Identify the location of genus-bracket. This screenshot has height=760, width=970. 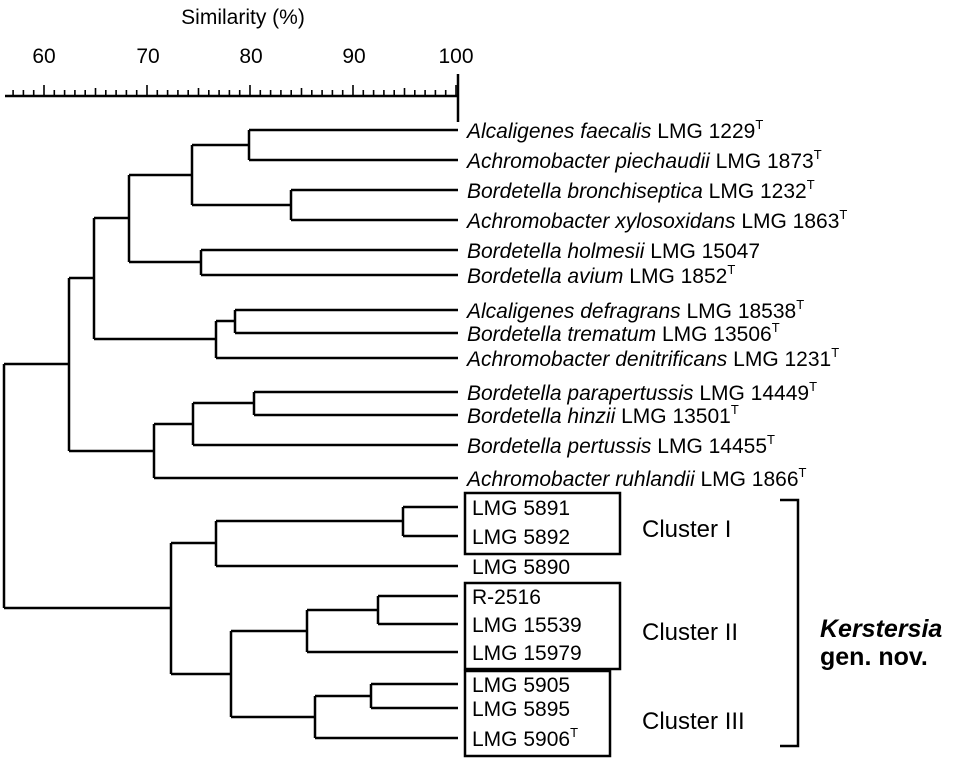
(790, 623).